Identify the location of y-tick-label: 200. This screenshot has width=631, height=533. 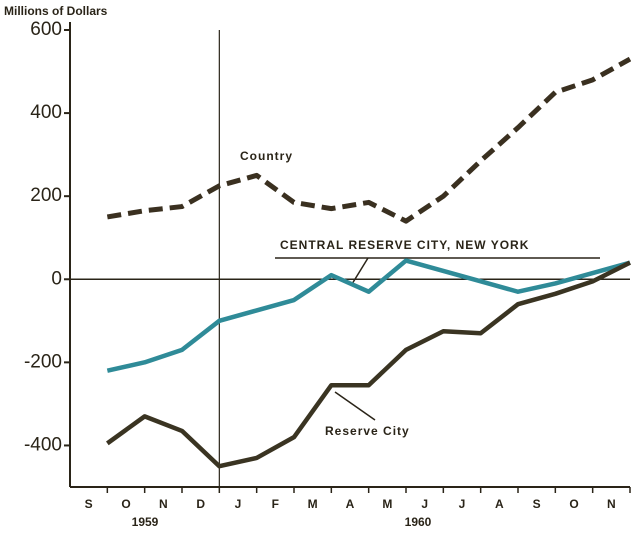
(46, 195).